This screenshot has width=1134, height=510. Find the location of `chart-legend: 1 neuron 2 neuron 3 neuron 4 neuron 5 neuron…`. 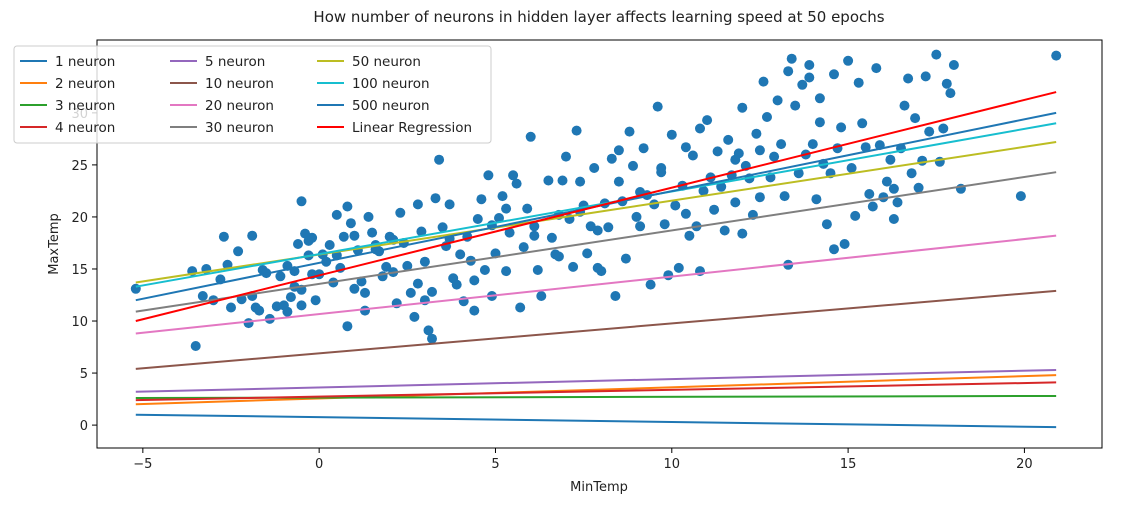

chart-legend: 1 neuron 2 neuron 3 neuron 4 neuron 5 neuron… is located at coordinates (252, 94).